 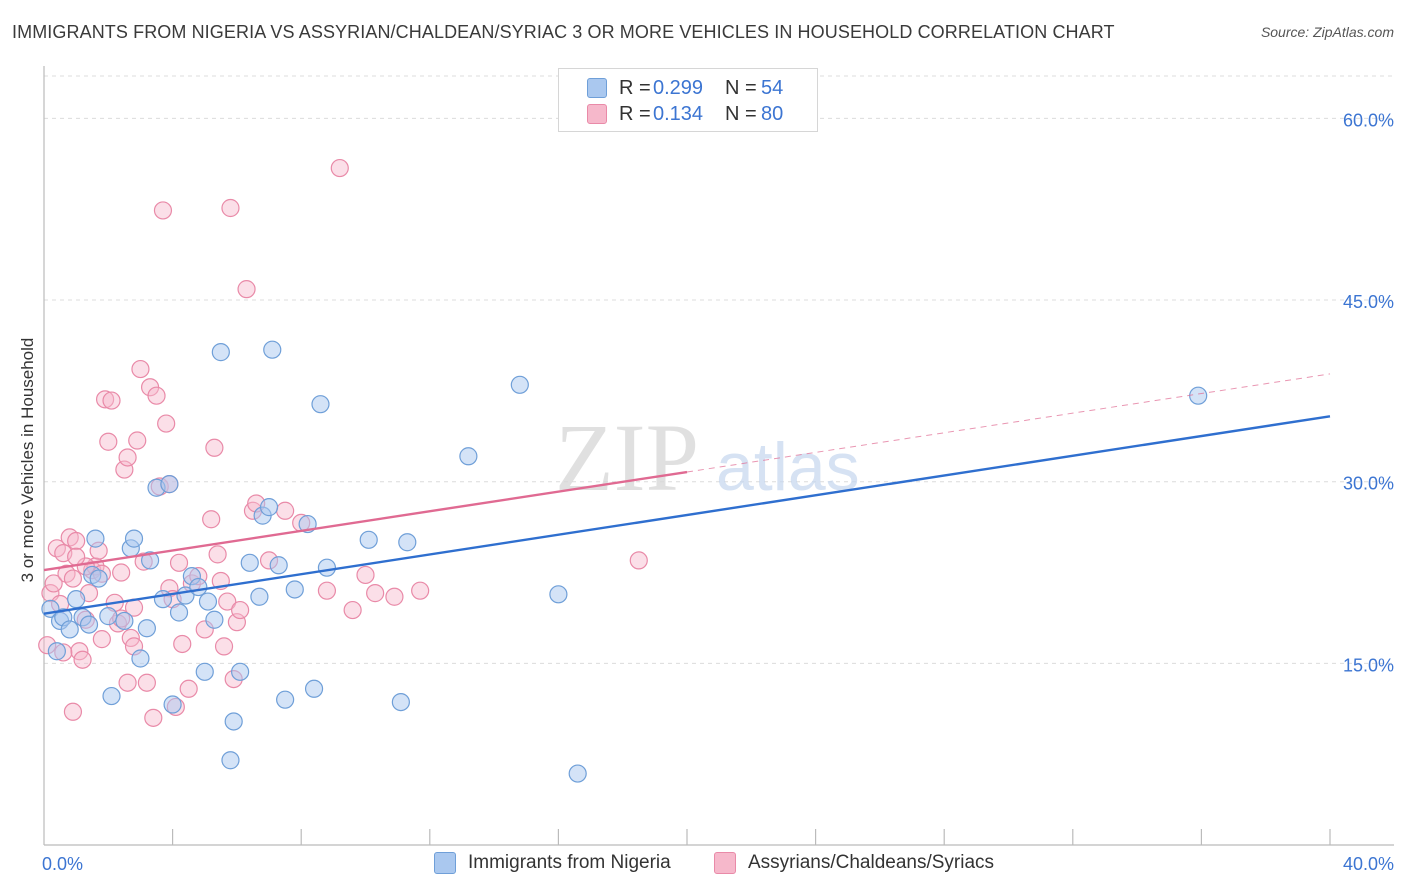 I want to click on x-tick-label: 0.0%, so click(x=62, y=864).